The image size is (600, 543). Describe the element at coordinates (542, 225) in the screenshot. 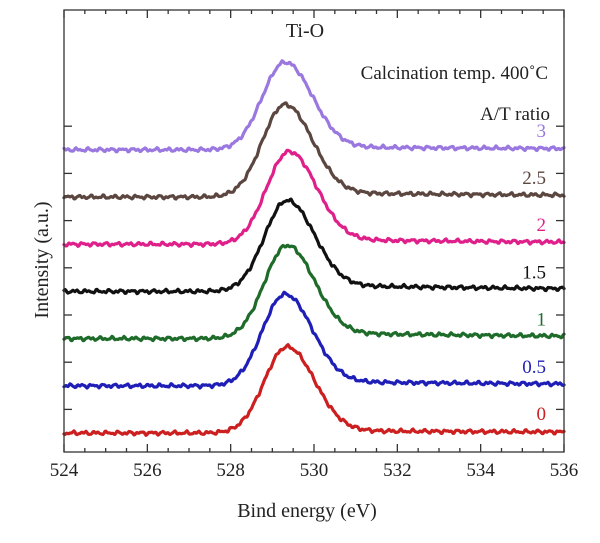

I see `series-label: 2` at that location.